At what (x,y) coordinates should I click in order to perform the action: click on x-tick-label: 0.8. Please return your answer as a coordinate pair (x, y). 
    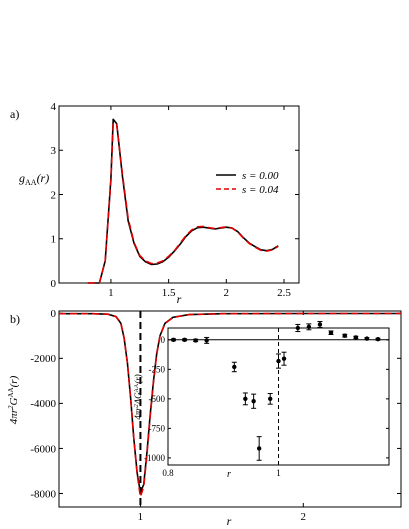
    Looking at the image, I should click on (168, 473).